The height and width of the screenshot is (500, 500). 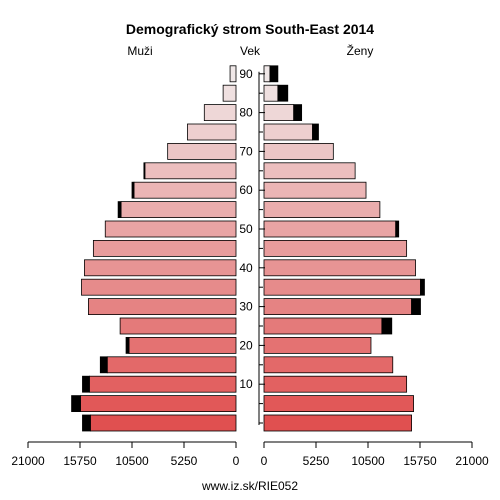 I want to click on age-tick-label: 10, so click(x=246, y=384).